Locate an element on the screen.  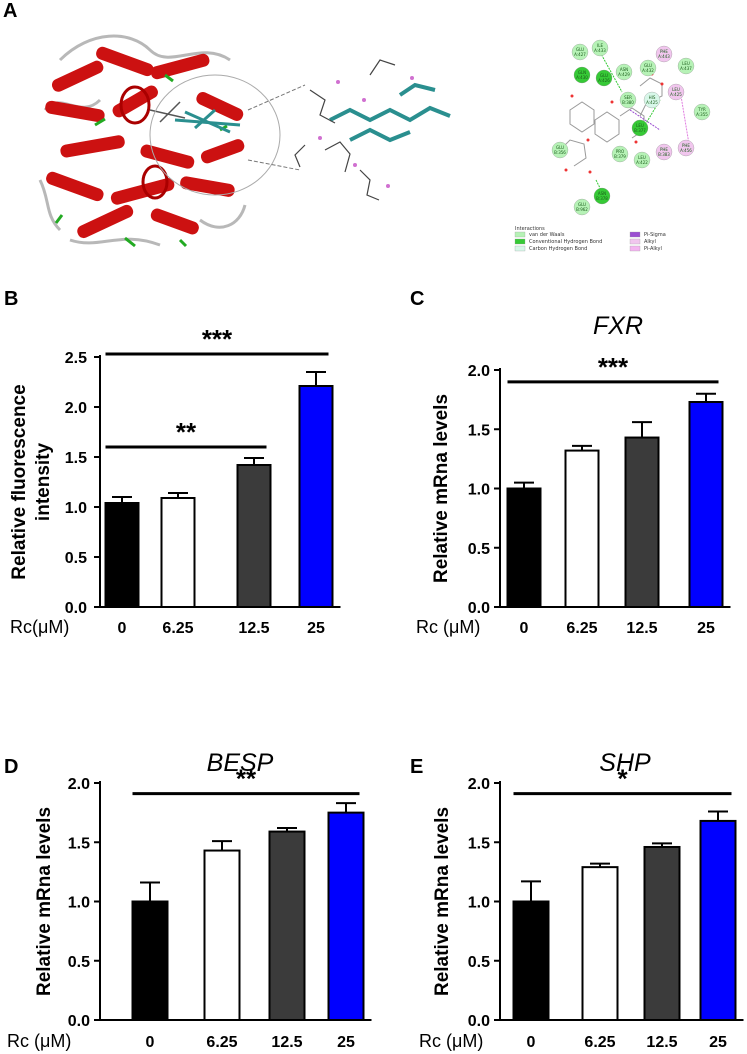
x-axis-label: Rc(μM) is located at coordinates (39, 627).